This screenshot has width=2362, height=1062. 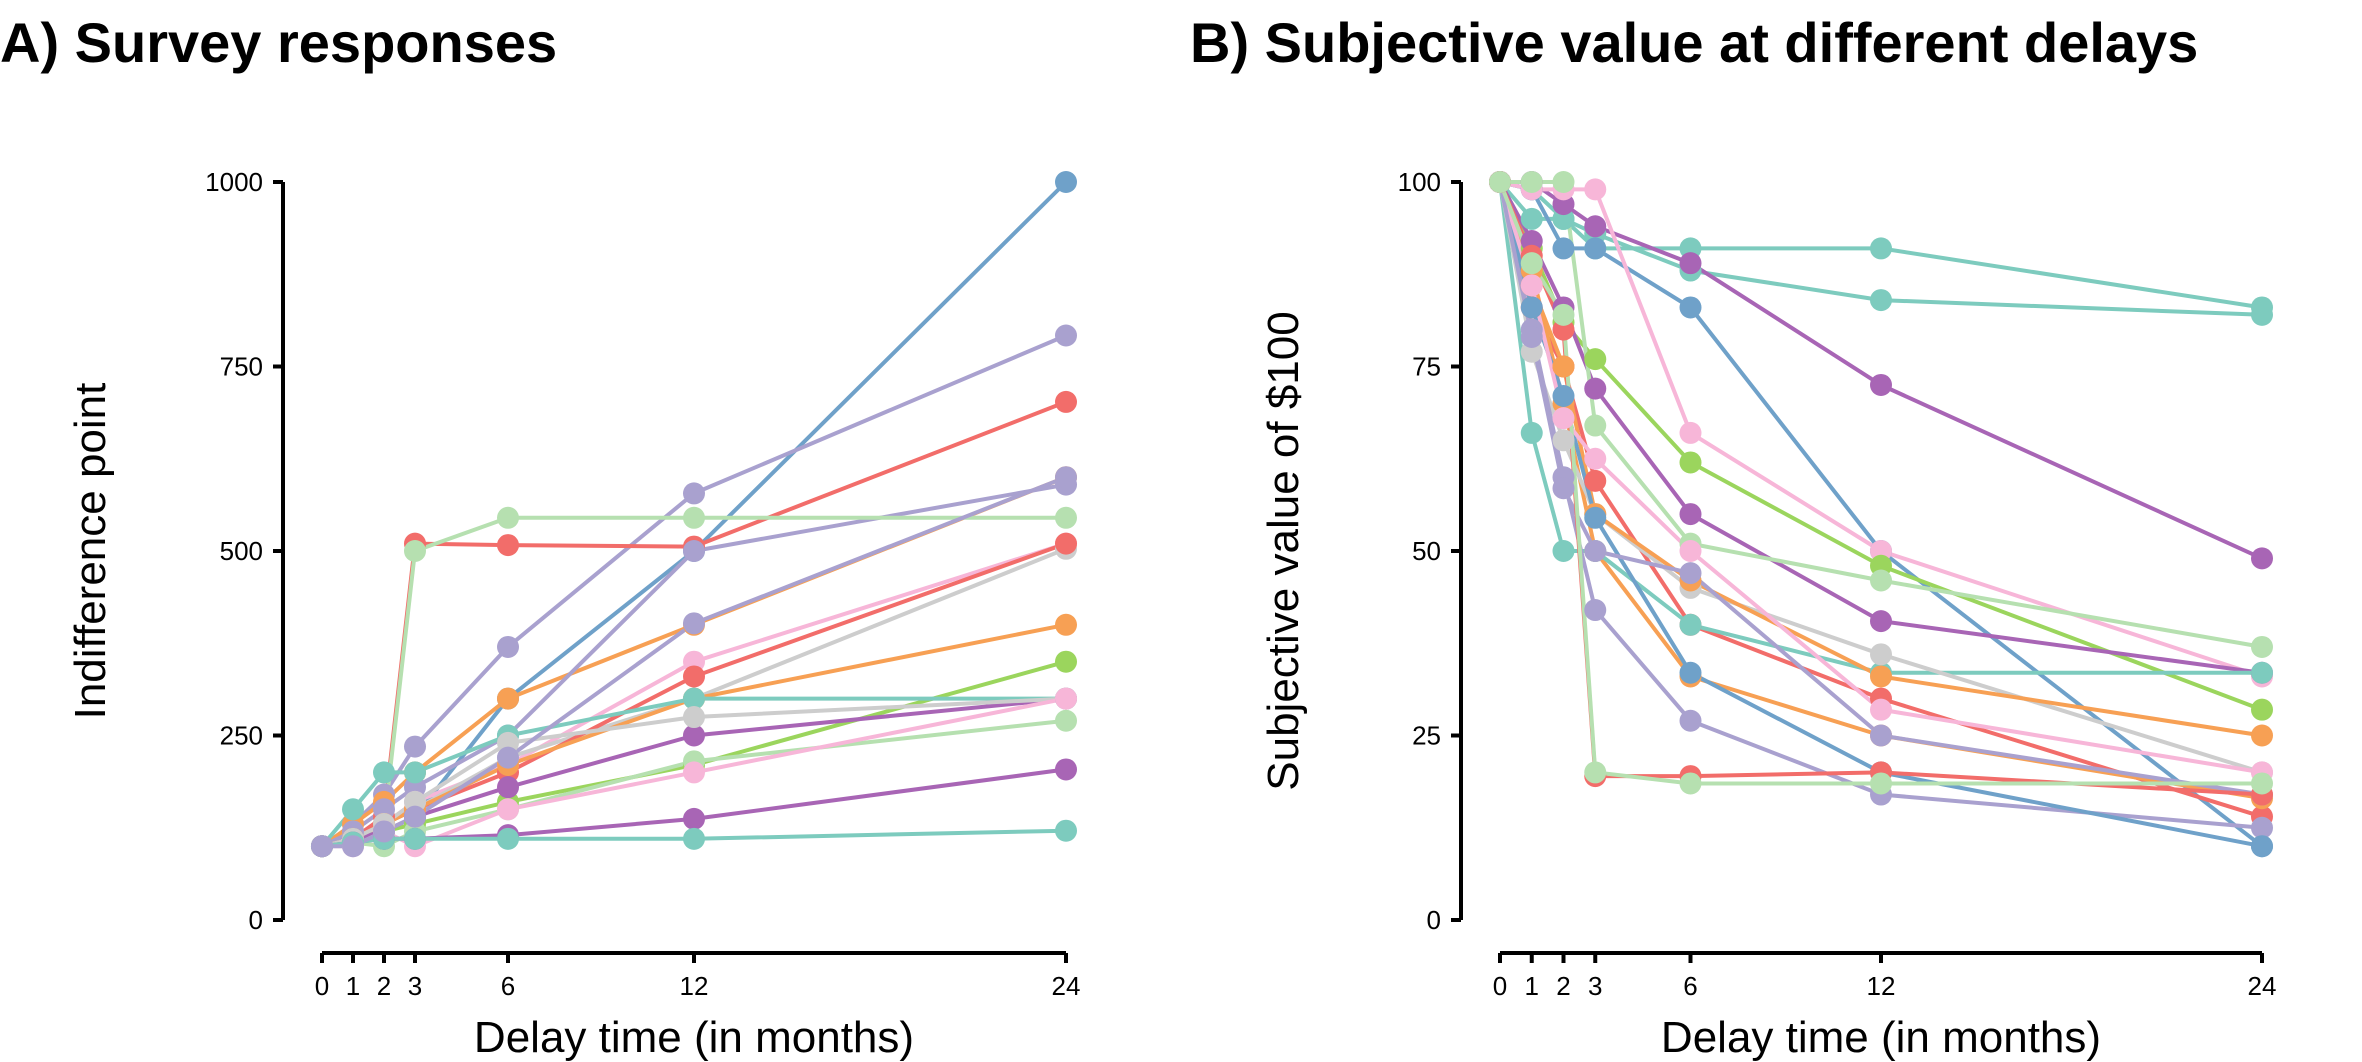 I want to click on panel-a-x-axis-label: Delay time (in months), so click(x=694, y=1037).